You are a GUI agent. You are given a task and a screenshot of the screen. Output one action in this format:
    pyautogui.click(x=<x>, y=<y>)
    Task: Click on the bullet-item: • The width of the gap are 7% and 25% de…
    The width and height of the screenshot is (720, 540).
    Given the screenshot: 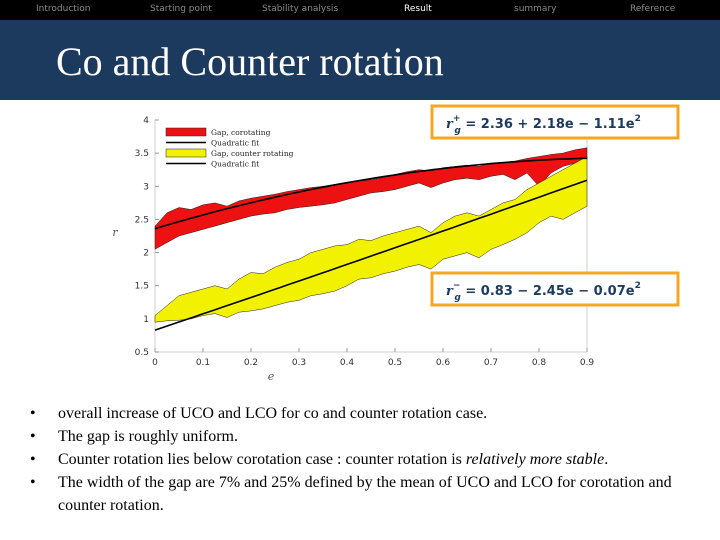 What is the action you would take?
    pyautogui.click(x=370, y=494)
    